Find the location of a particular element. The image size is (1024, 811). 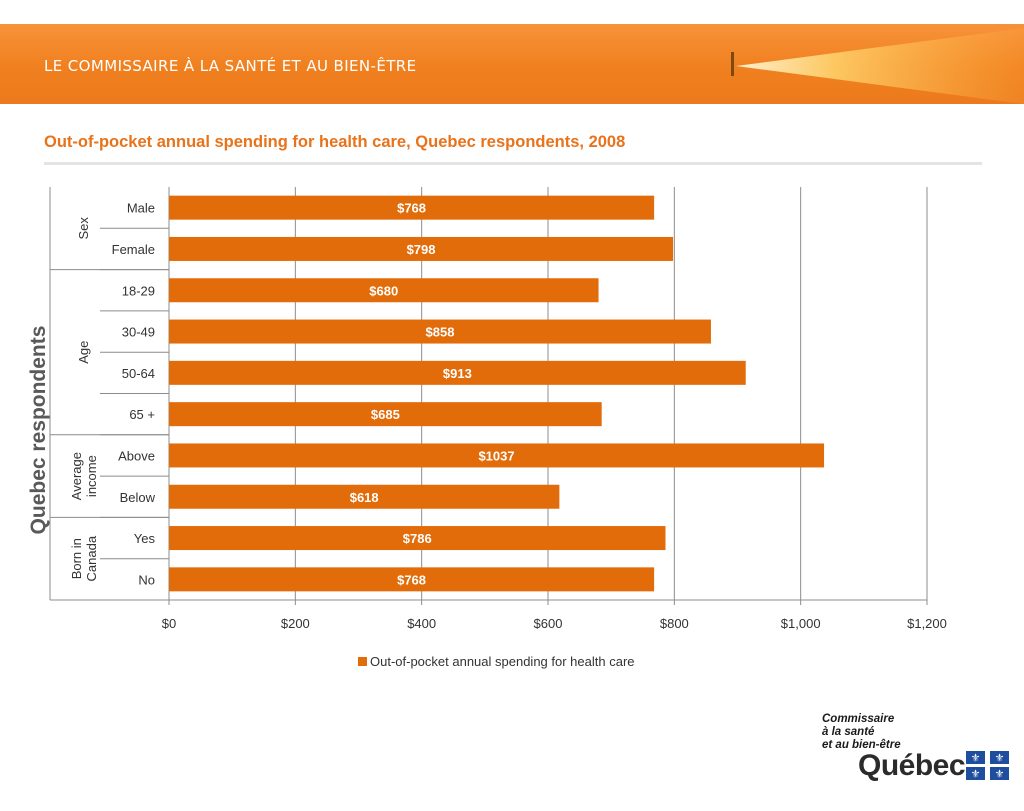

data-label: $786 is located at coordinates (417, 538).